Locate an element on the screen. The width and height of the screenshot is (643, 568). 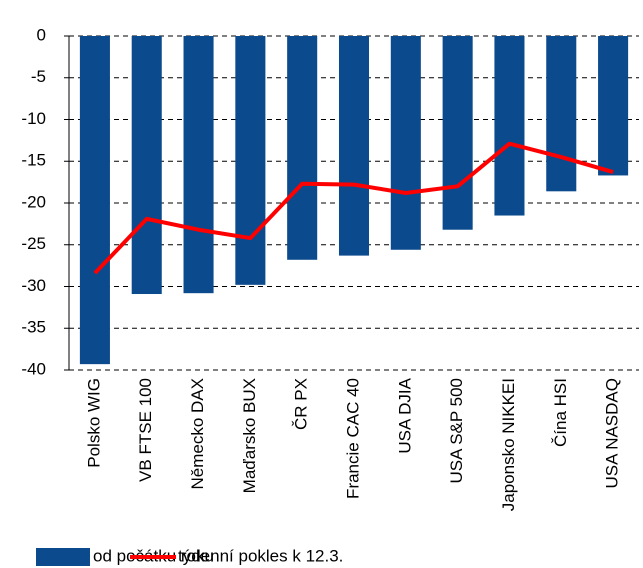
x-tick-label: ČR PX is located at coordinates (301, 404).